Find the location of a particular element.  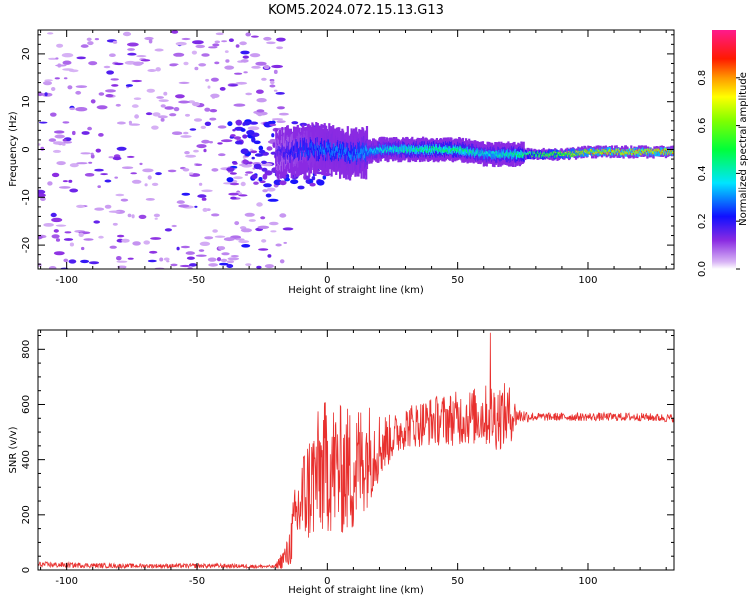

x-tick-label: -50 is located at coordinates (197, 280).